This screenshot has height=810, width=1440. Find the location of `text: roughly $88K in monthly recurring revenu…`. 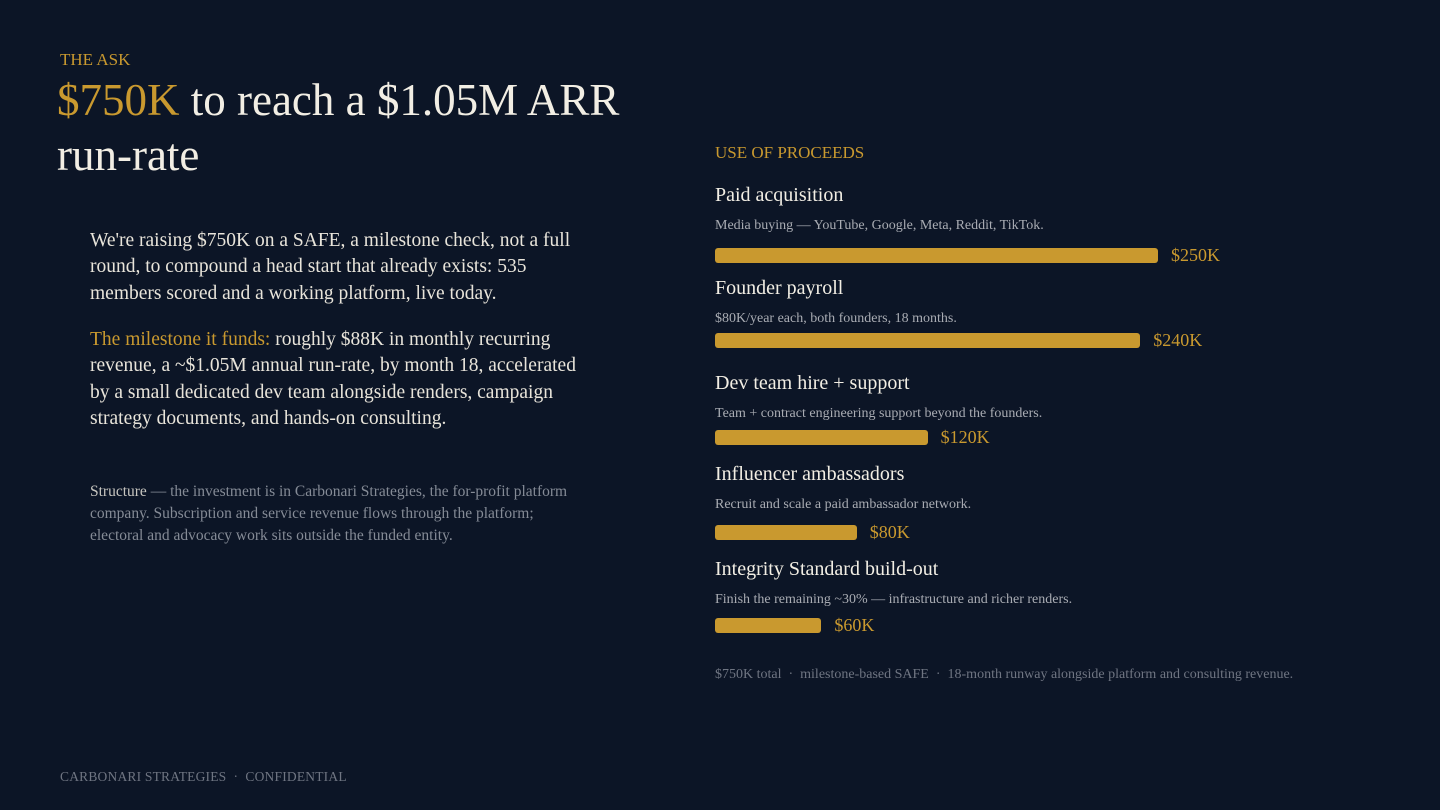

text: roughly $88K in monthly recurring revenu… is located at coordinates (335, 379).